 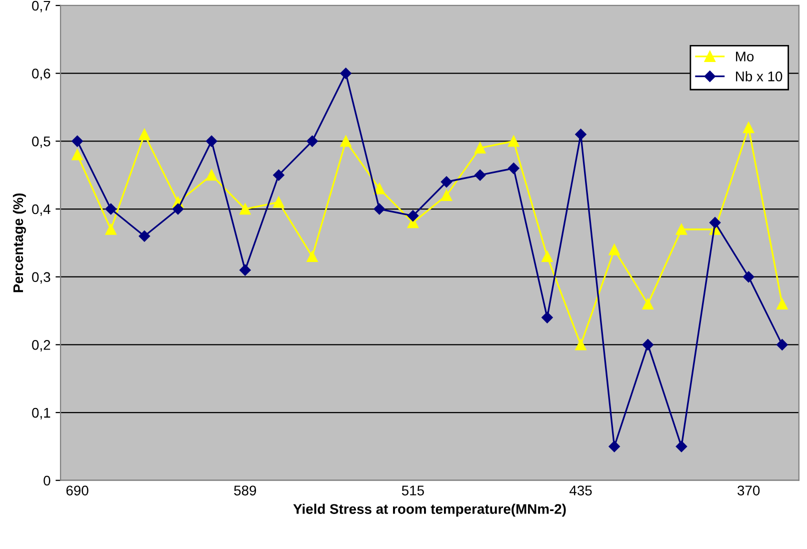 What do you see at coordinates (41, 6) in the screenshot?
I see `y-tick-label: 0,7` at bounding box center [41, 6].